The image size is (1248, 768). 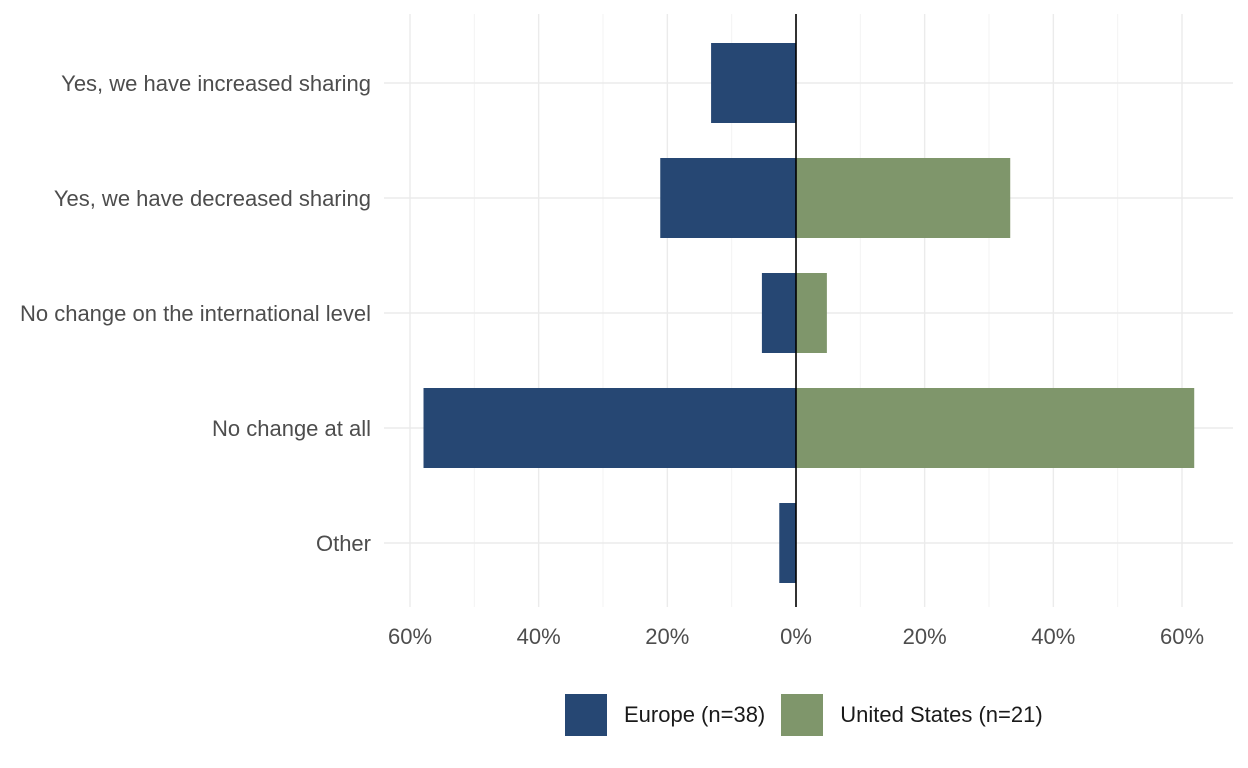 What do you see at coordinates (802, 715) in the screenshot?
I see `legend-key-united-states` at bounding box center [802, 715].